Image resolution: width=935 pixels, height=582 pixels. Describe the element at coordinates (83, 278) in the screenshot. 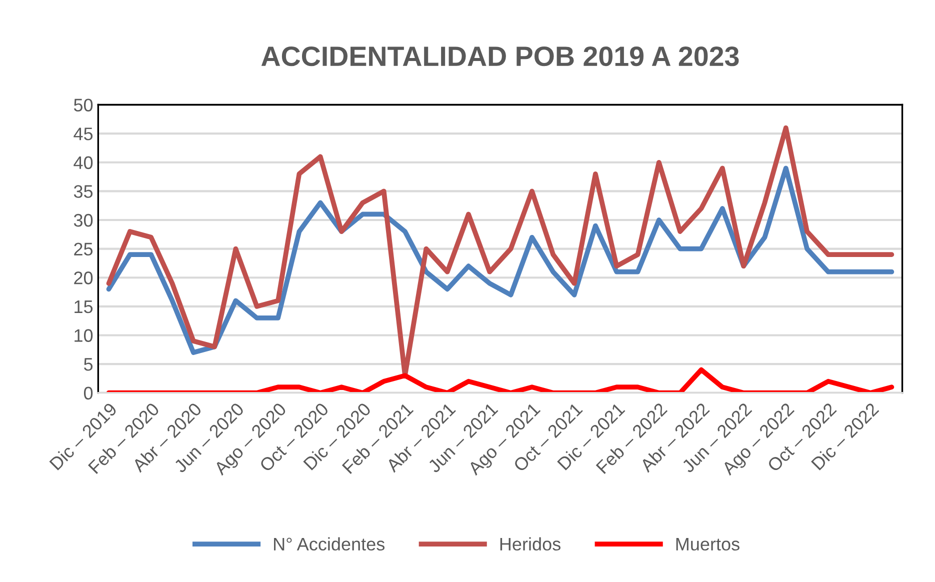

I see `y-tick-label: 20` at that location.